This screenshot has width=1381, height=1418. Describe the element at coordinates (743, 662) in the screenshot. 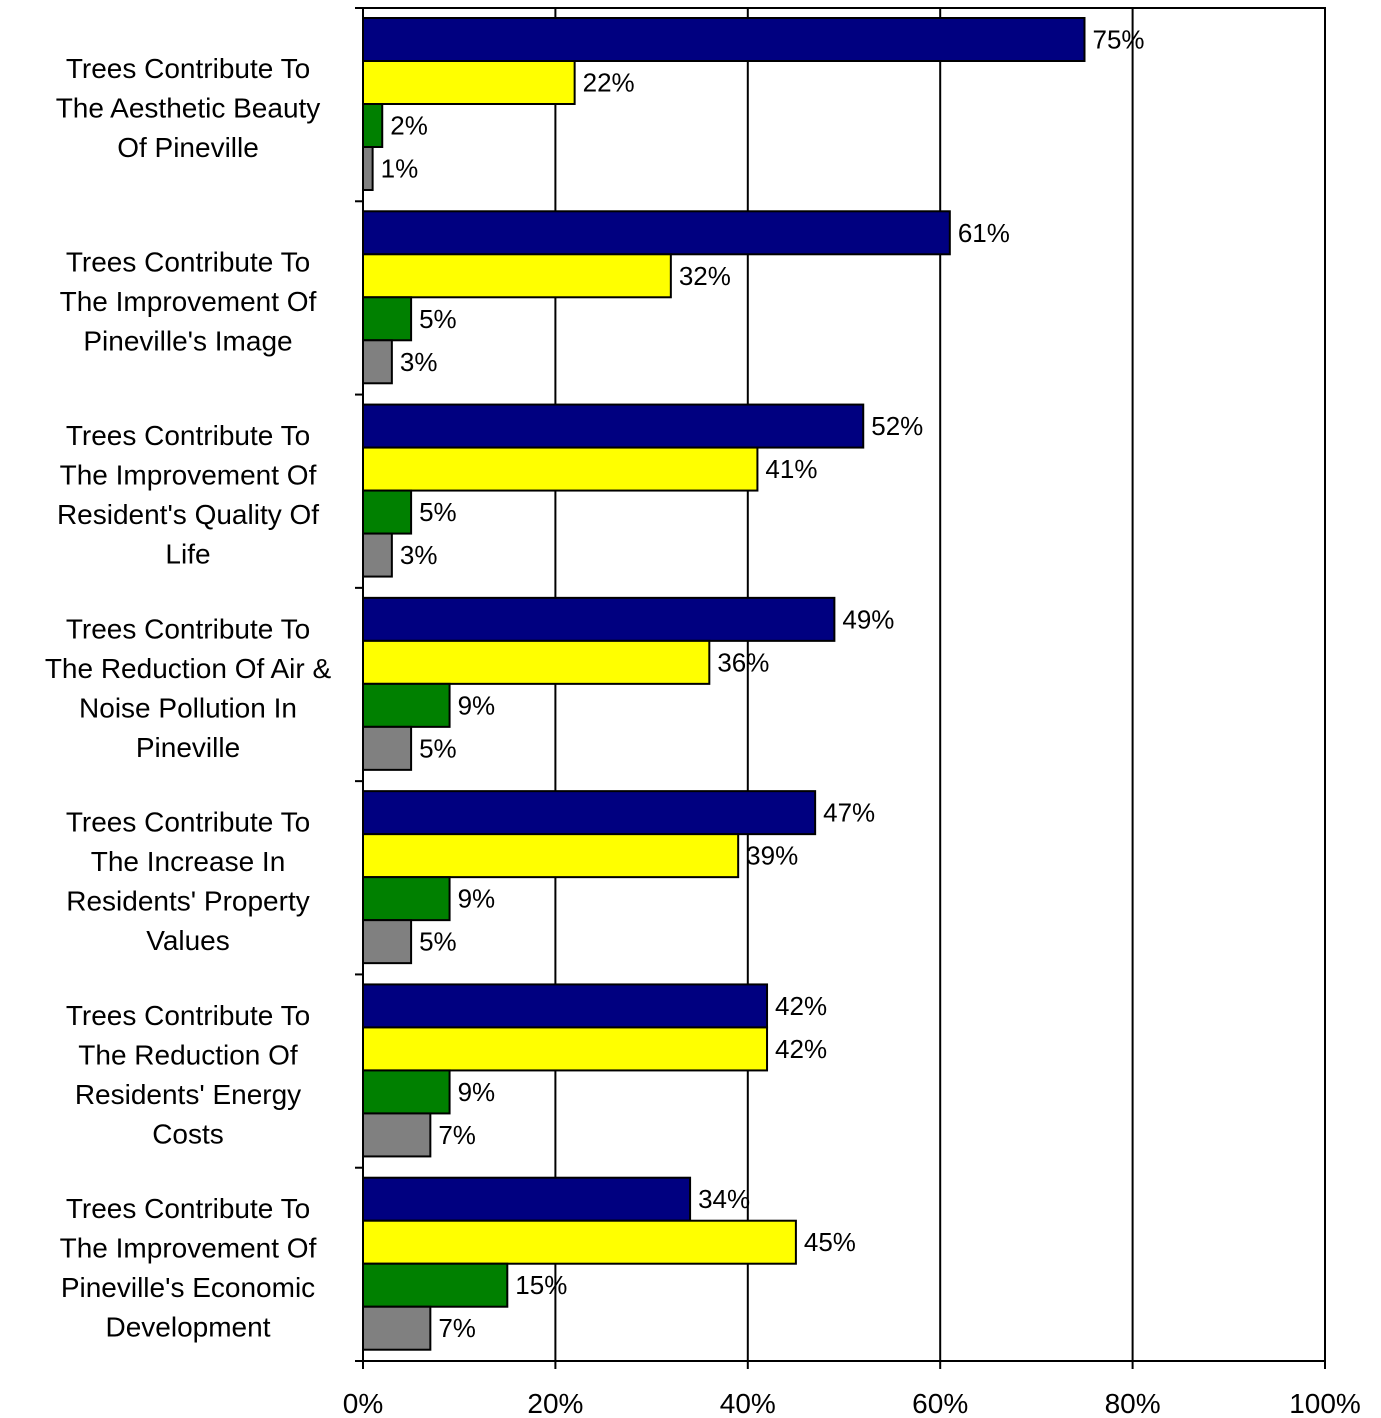

I see `data-label: 36%` at that location.